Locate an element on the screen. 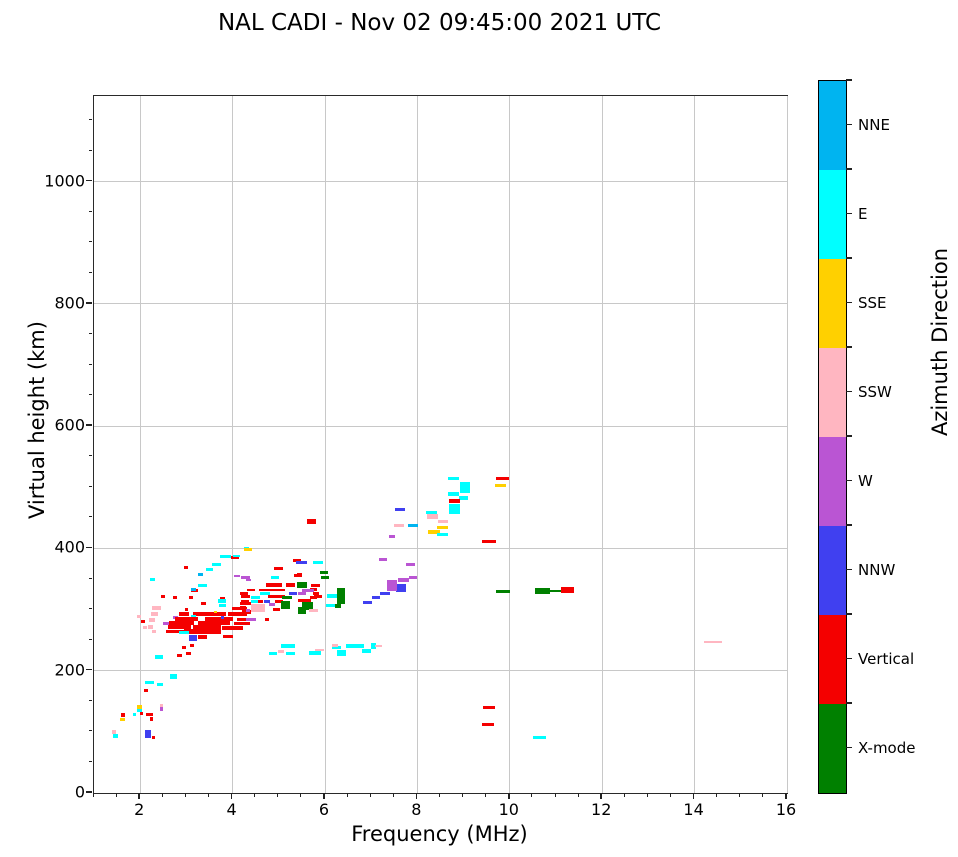 The image size is (958, 857). x-tick-label: 8 is located at coordinates (416, 809).